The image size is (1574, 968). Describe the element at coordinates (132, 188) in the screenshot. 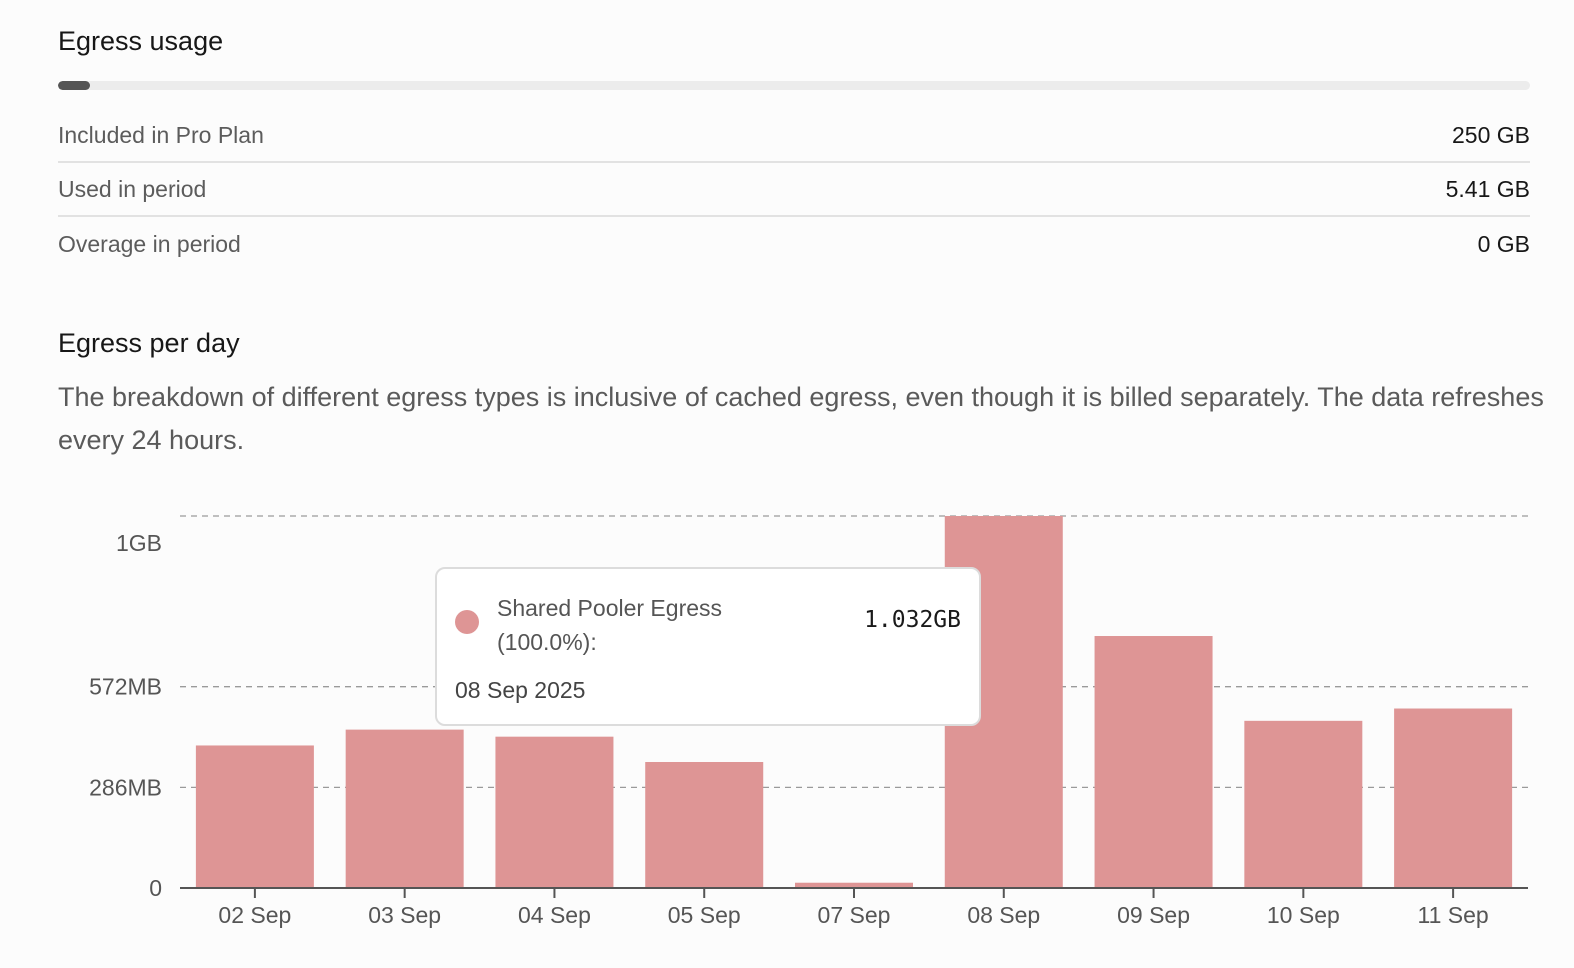

I see `used-in-period-label: Used in period` at that location.